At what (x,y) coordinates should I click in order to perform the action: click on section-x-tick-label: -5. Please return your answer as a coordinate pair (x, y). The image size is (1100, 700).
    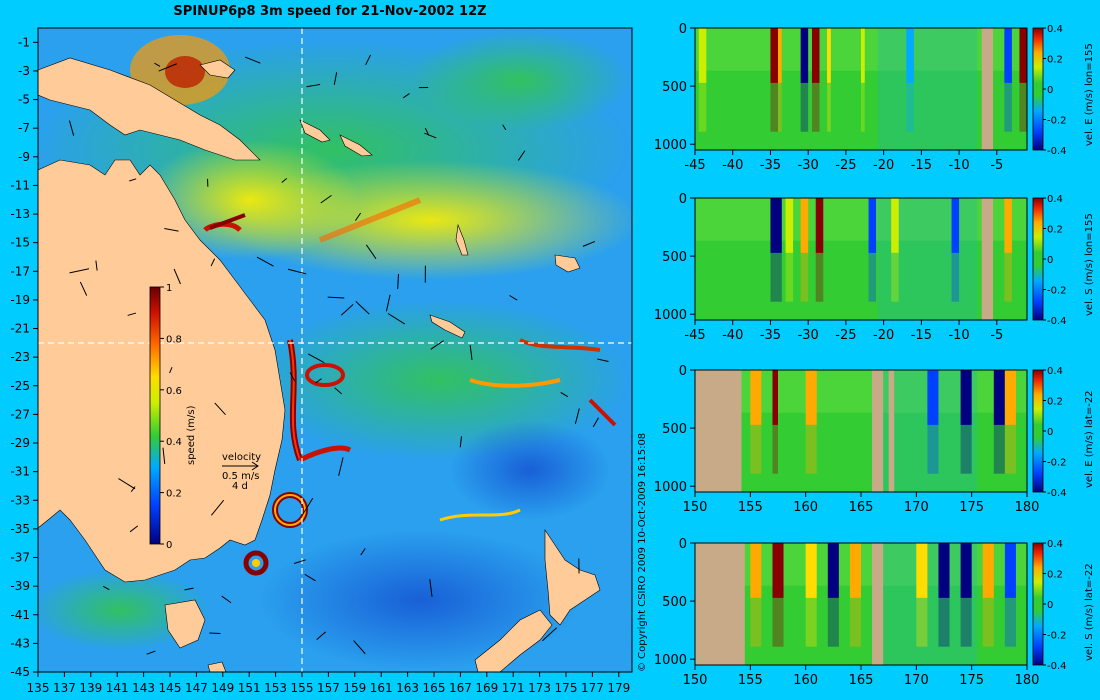
    Looking at the image, I should click on (996, 335).